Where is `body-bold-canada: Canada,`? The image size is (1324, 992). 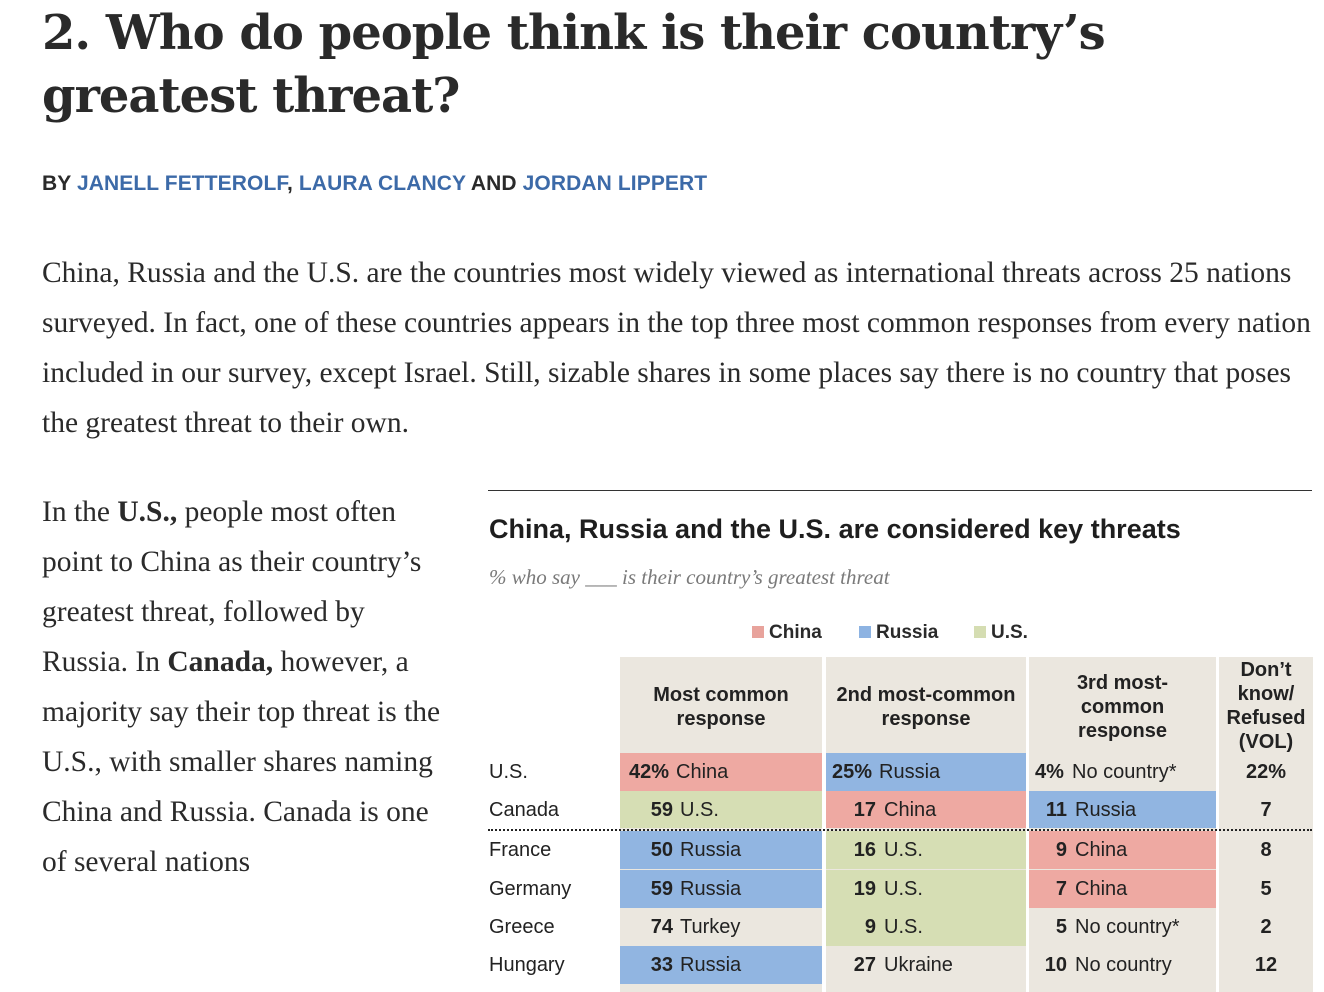 body-bold-canada: Canada, is located at coordinates (220, 662).